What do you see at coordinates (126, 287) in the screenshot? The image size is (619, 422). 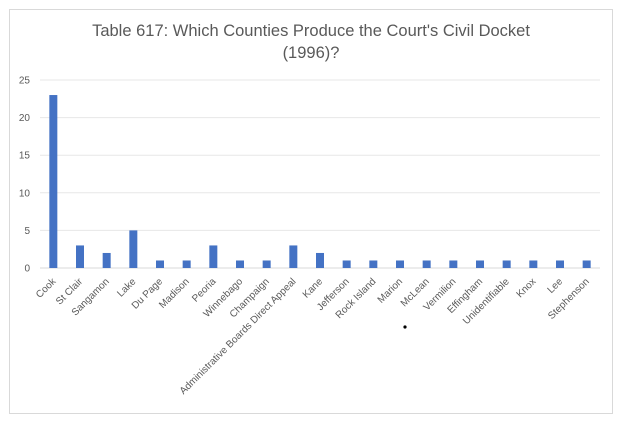 I see `x-category-label: Lake` at bounding box center [126, 287].